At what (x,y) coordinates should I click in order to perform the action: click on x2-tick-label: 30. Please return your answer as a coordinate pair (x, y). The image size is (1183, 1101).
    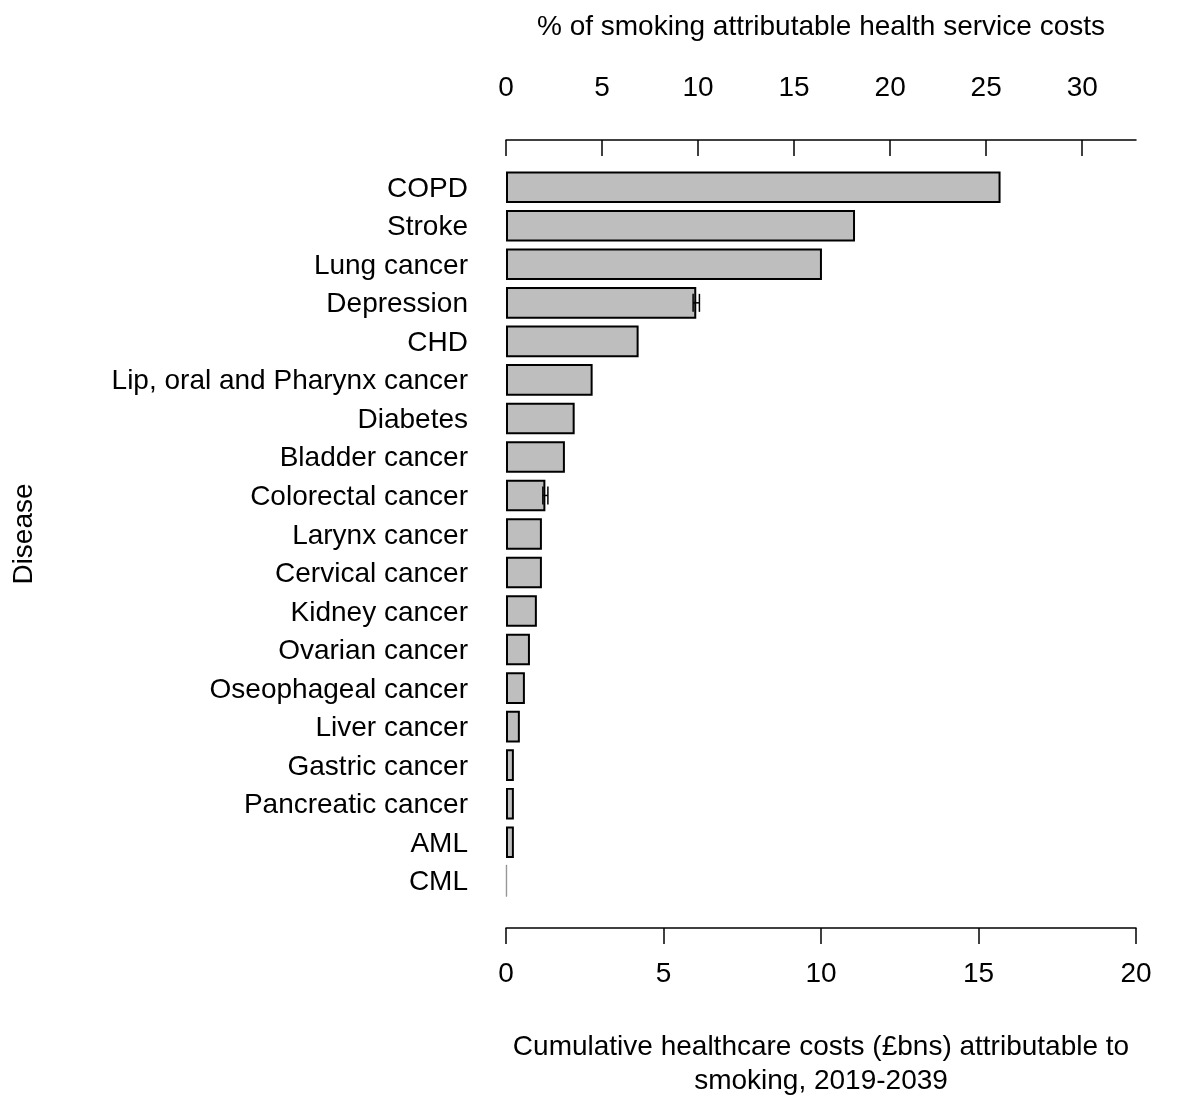
    Looking at the image, I should click on (1082, 86).